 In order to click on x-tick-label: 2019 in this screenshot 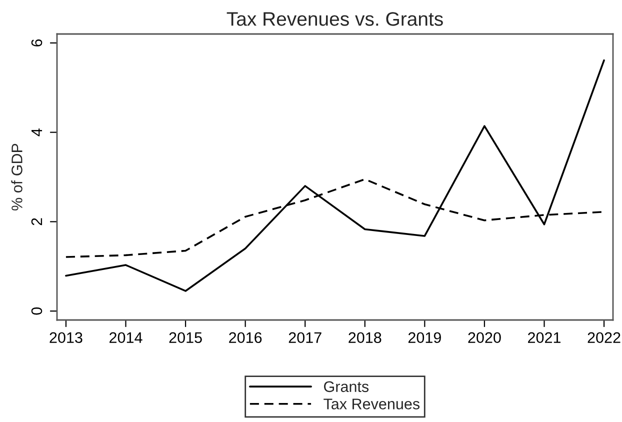, I will do `click(424, 338)`.